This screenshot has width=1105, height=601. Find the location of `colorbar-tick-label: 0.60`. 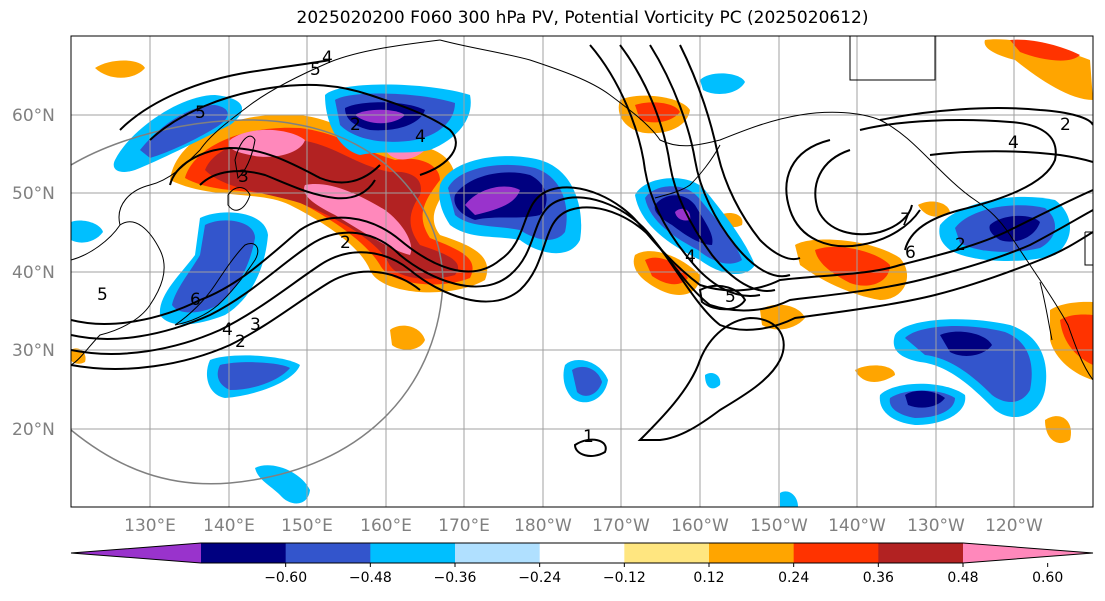

colorbar-tick-label: 0.60 is located at coordinates (1047, 578).